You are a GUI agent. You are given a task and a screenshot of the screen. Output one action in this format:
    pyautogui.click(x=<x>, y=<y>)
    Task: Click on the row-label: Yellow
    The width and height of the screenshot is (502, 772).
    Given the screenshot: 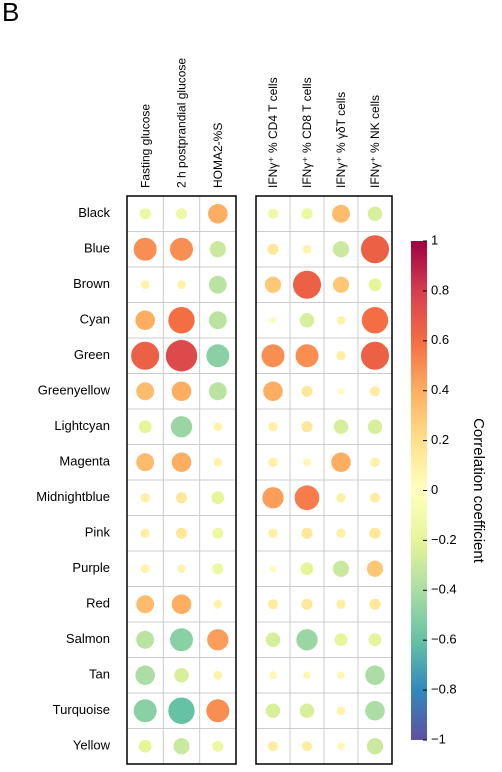 What is the action you would take?
    pyautogui.click(x=92, y=745)
    